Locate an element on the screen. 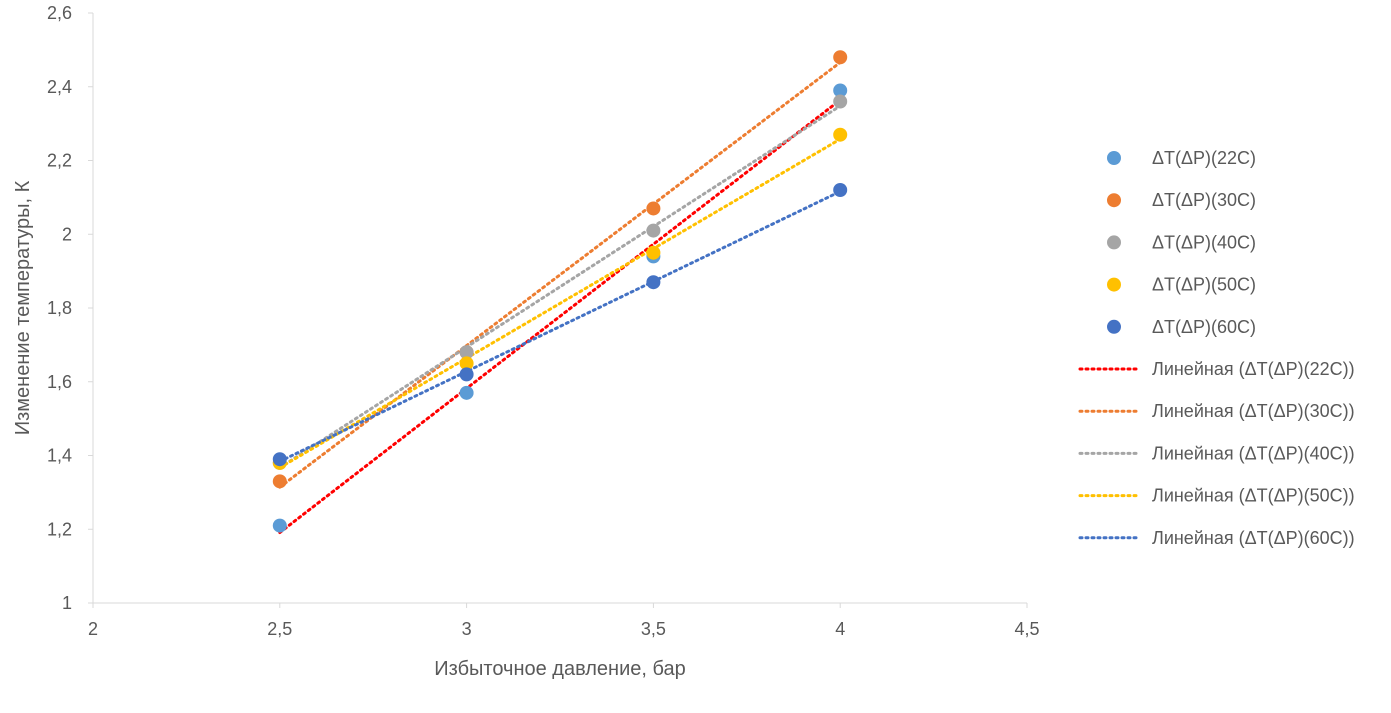 The height and width of the screenshot is (713, 1391). y-tick-label: 2 is located at coordinates (67, 234).